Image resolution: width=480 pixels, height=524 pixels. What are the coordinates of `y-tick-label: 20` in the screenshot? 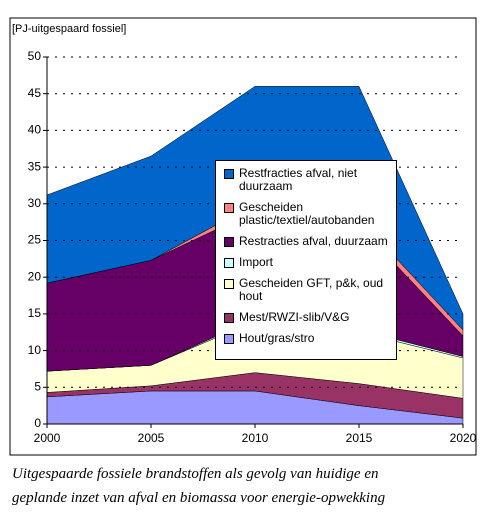 It's located at (35, 276).